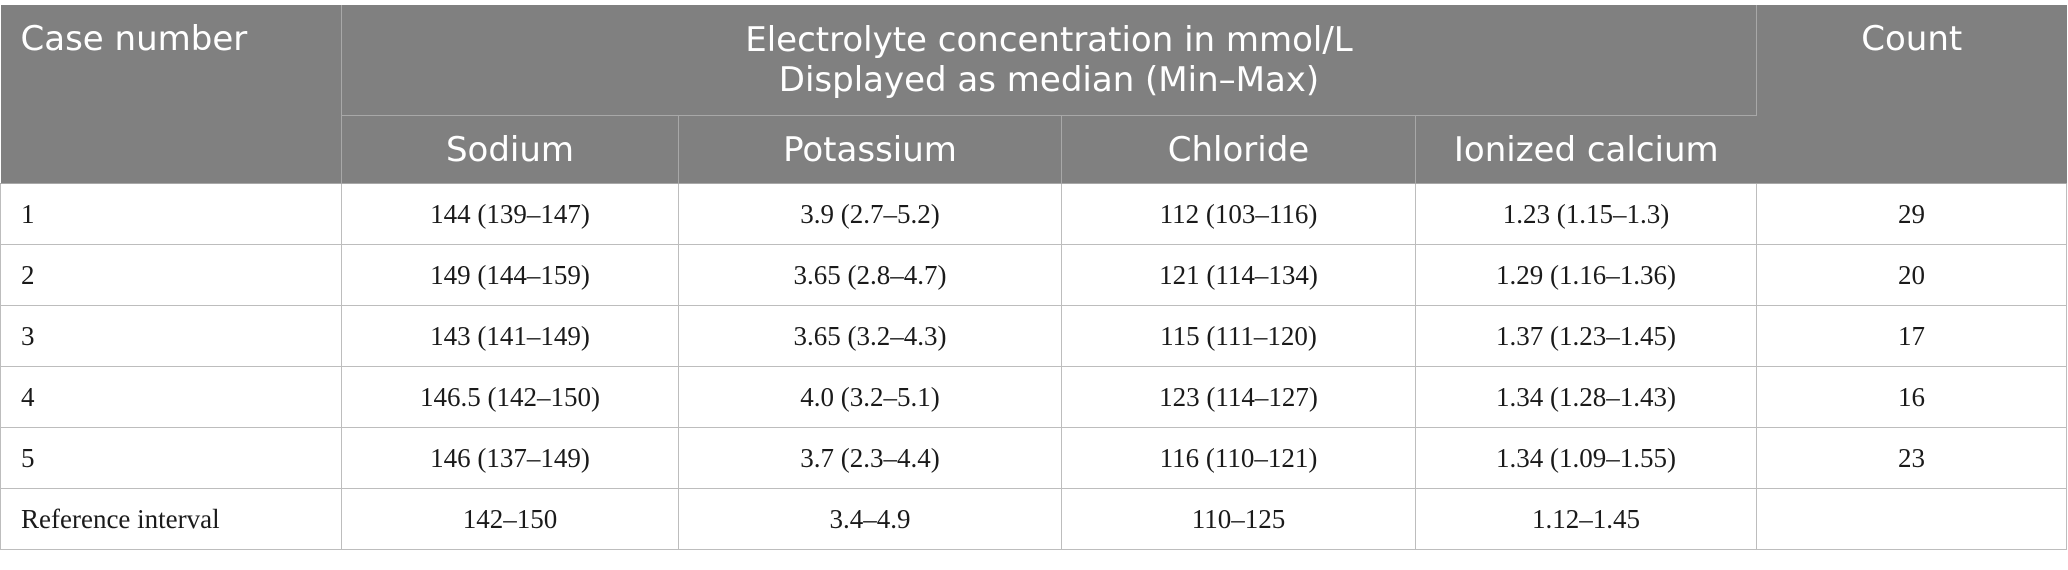  I want to click on cell-potassium: 3.9 (2.7–5.2), so click(870, 214).